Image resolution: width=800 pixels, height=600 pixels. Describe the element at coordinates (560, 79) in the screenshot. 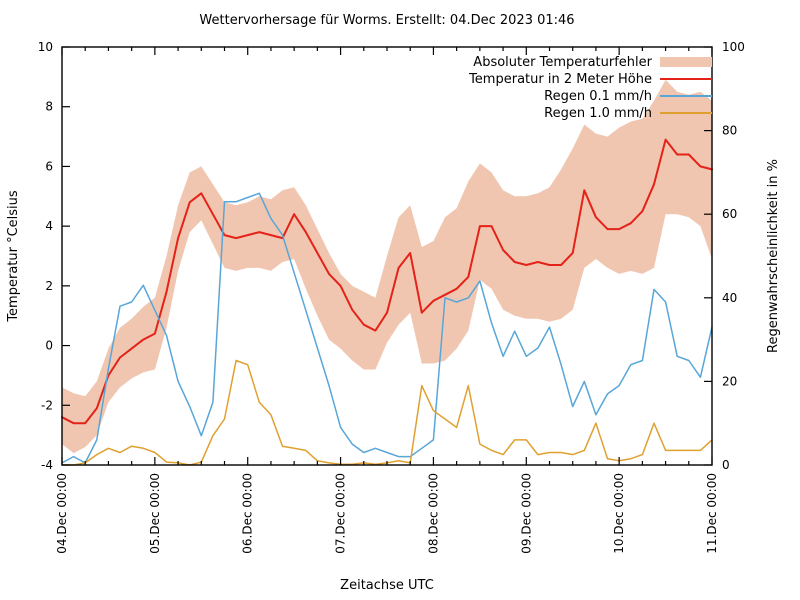

I see `legend-label: Temperatur in 2 Meter Höhe` at that location.